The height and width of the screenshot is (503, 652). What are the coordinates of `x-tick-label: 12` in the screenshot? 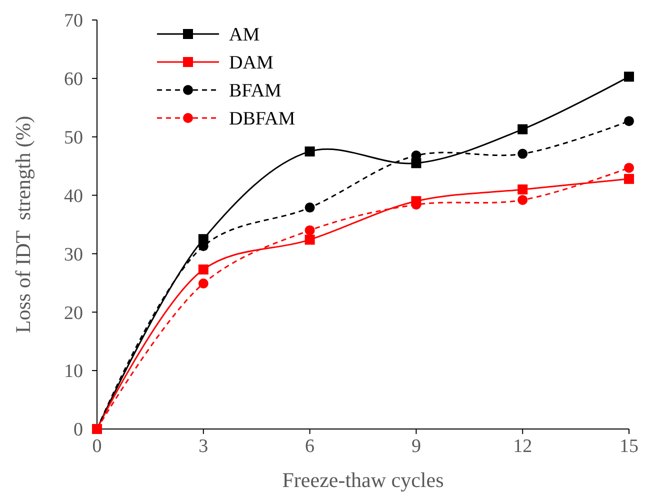 It's located at (522, 446).